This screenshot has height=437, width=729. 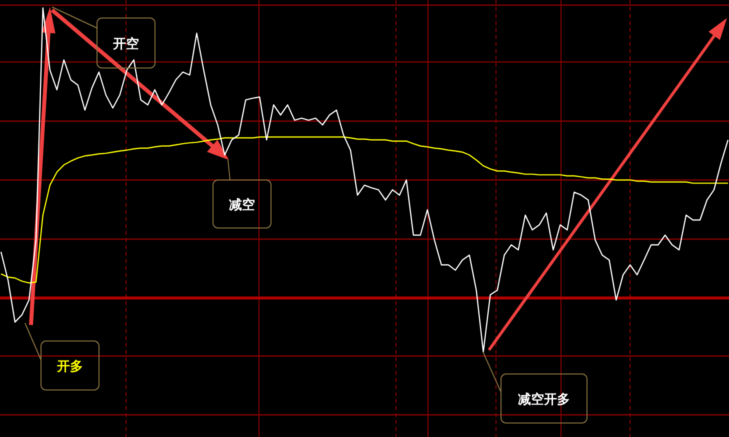 What do you see at coordinates (104, 37) in the screenshot?
I see `callout: 开空` at bounding box center [104, 37].